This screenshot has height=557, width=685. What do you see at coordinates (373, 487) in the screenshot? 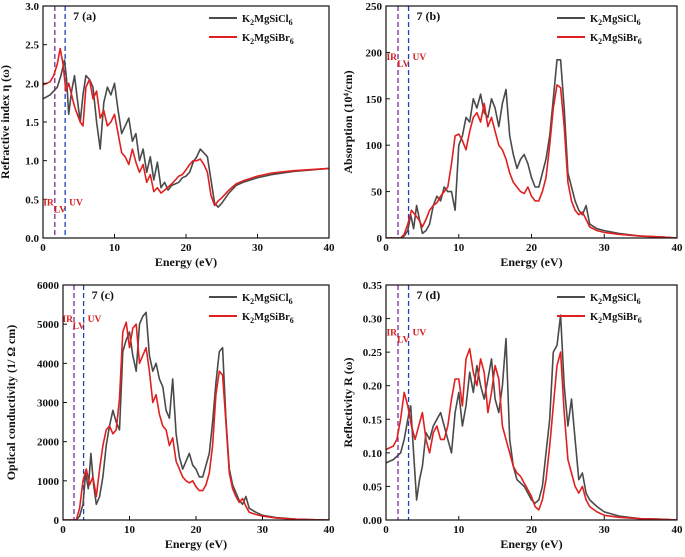
I see `y-tick-label: 0.05` at bounding box center [373, 487].